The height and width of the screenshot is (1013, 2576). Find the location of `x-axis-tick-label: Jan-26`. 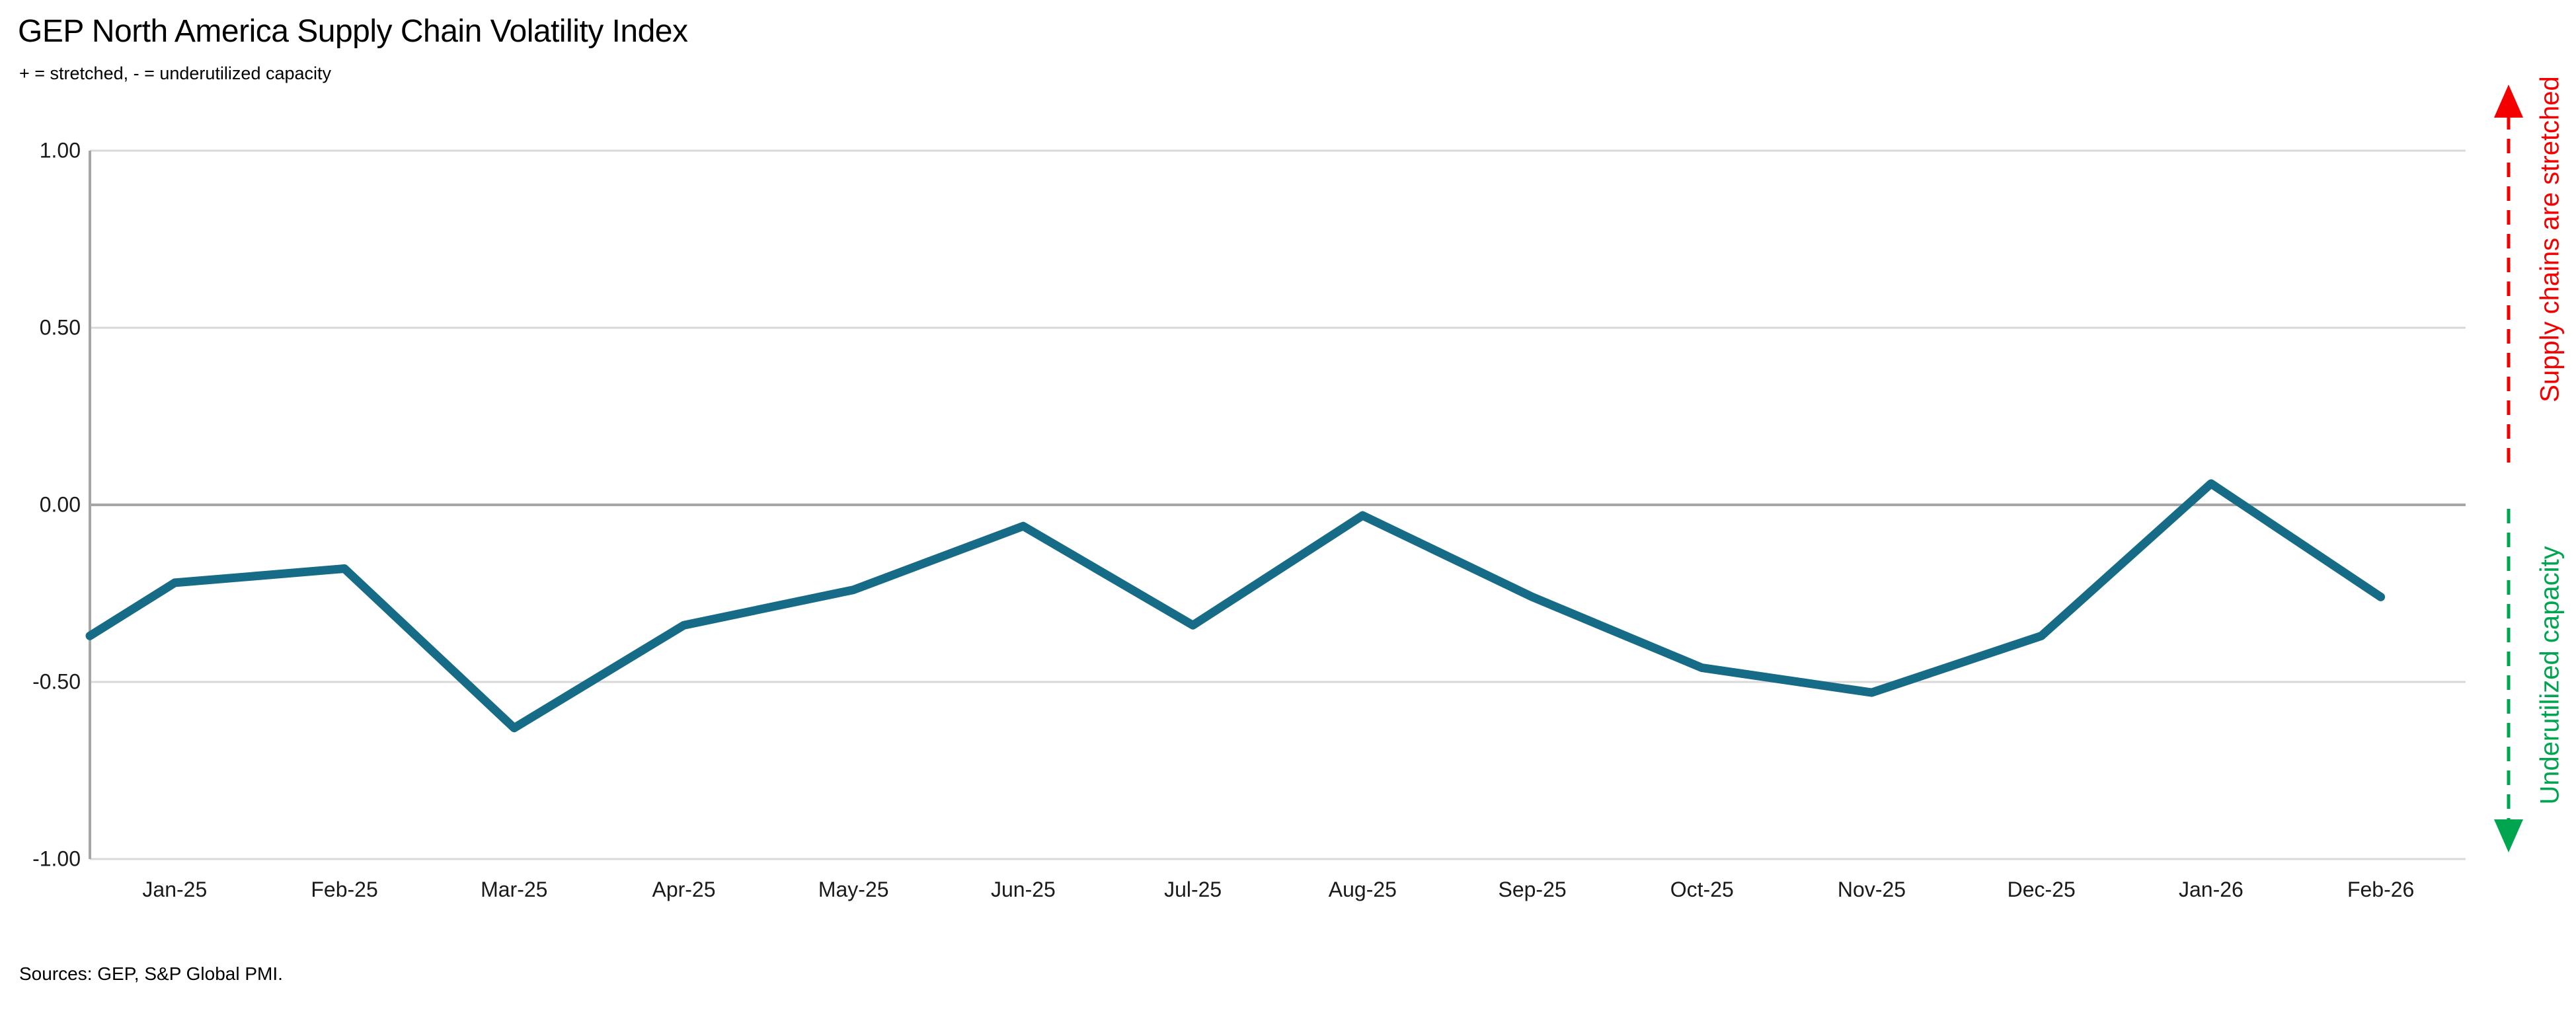

x-axis-tick-label: Jan-26 is located at coordinates (2211, 889).